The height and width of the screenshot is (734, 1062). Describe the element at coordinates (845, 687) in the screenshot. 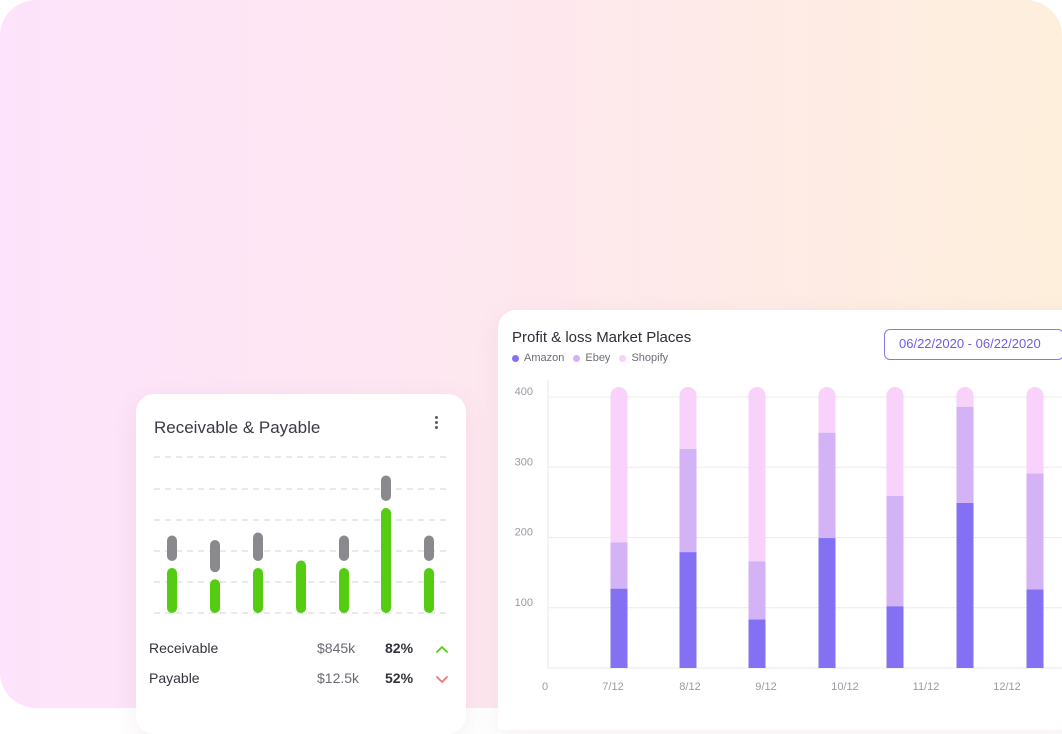

I see `x-tick-label: 10/12` at that location.